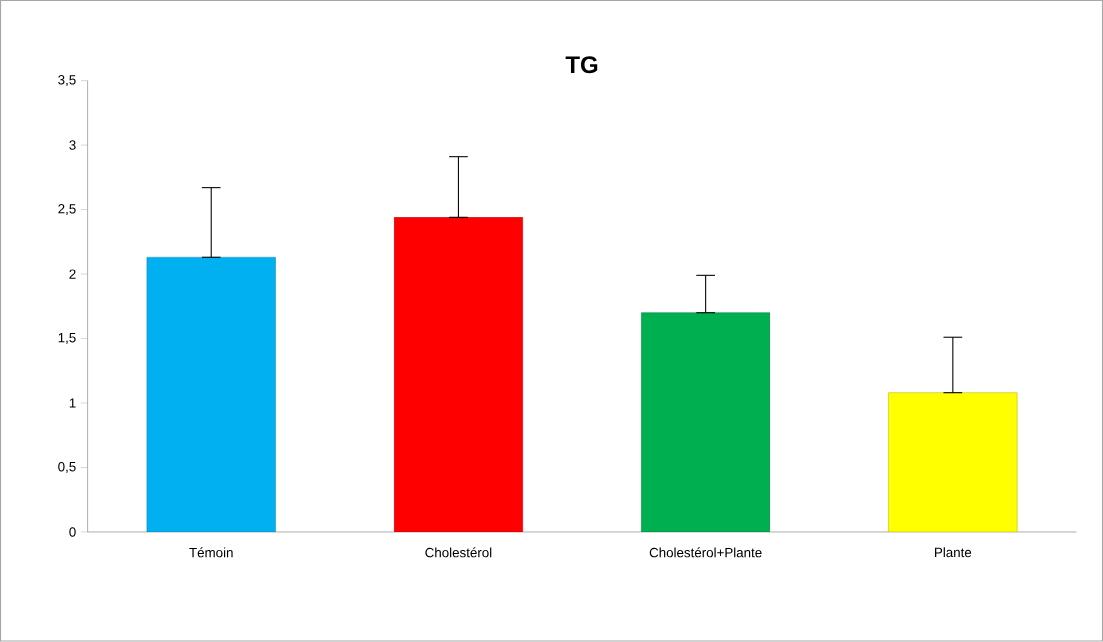 The image size is (1103, 642). I want to click on y-tick-label: 0,5, so click(67, 468).